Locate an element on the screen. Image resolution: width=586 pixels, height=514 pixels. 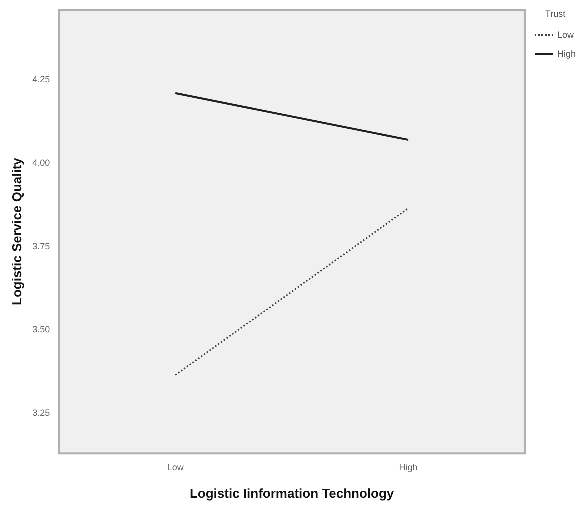
y-tick-label: 3.50 is located at coordinates (41, 329).